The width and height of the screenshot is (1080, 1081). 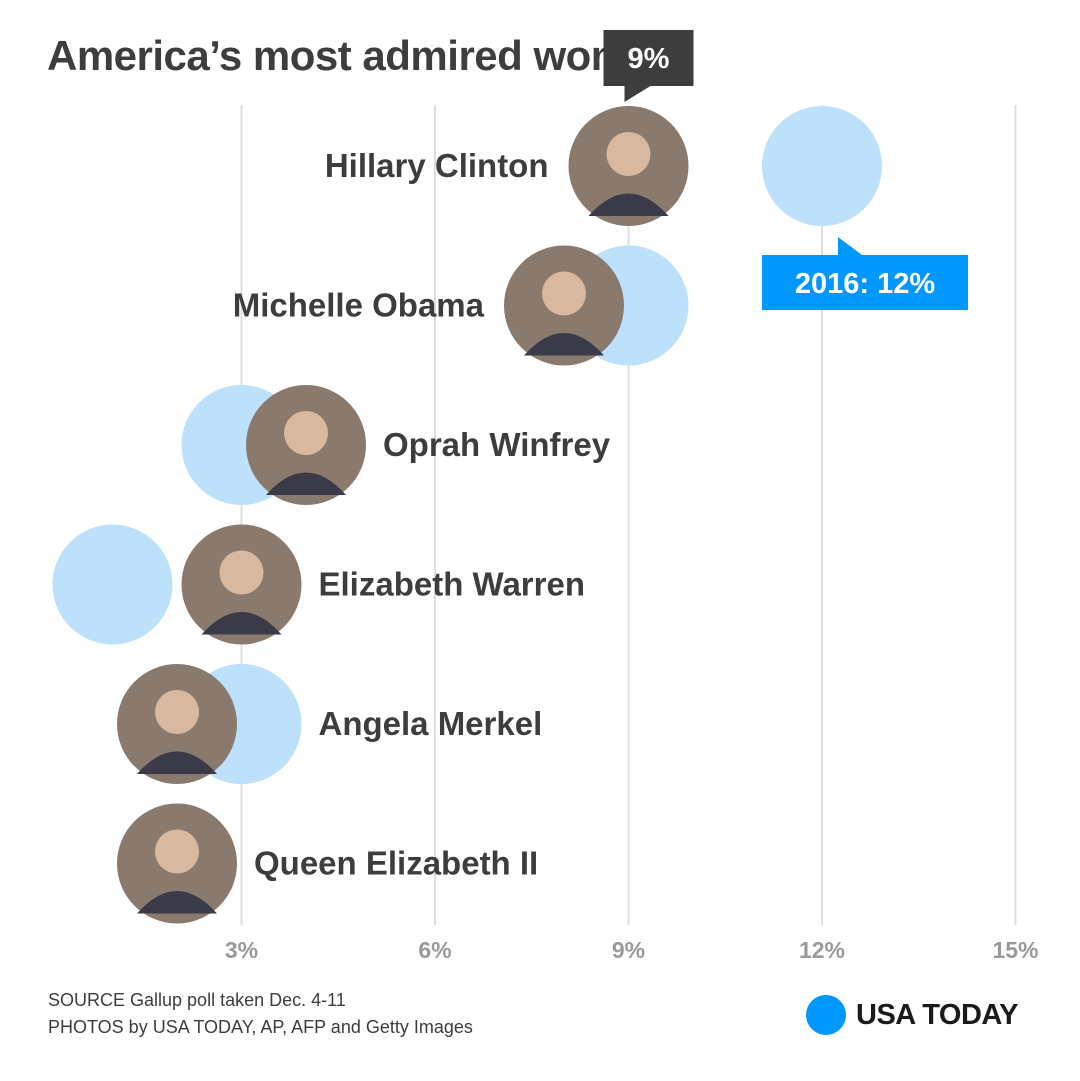 What do you see at coordinates (241, 950) in the screenshot?
I see `x-tick-label: 3%` at bounding box center [241, 950].